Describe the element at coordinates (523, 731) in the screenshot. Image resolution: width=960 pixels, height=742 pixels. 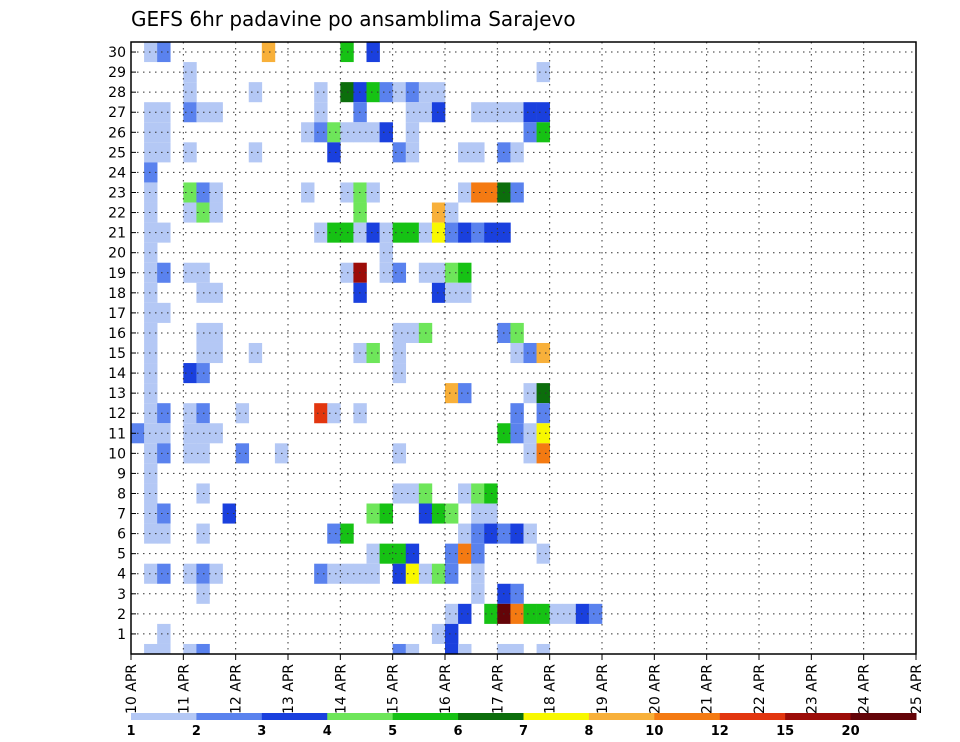
I see `legend-label: 7` at that location.